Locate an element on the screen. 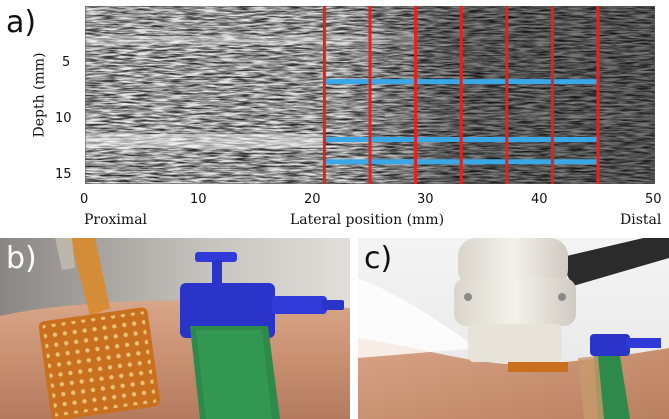 Image resolution: width=669 pixels, height=419 pixels. y-tick-10: 10 is located at coordinates (63, 118).